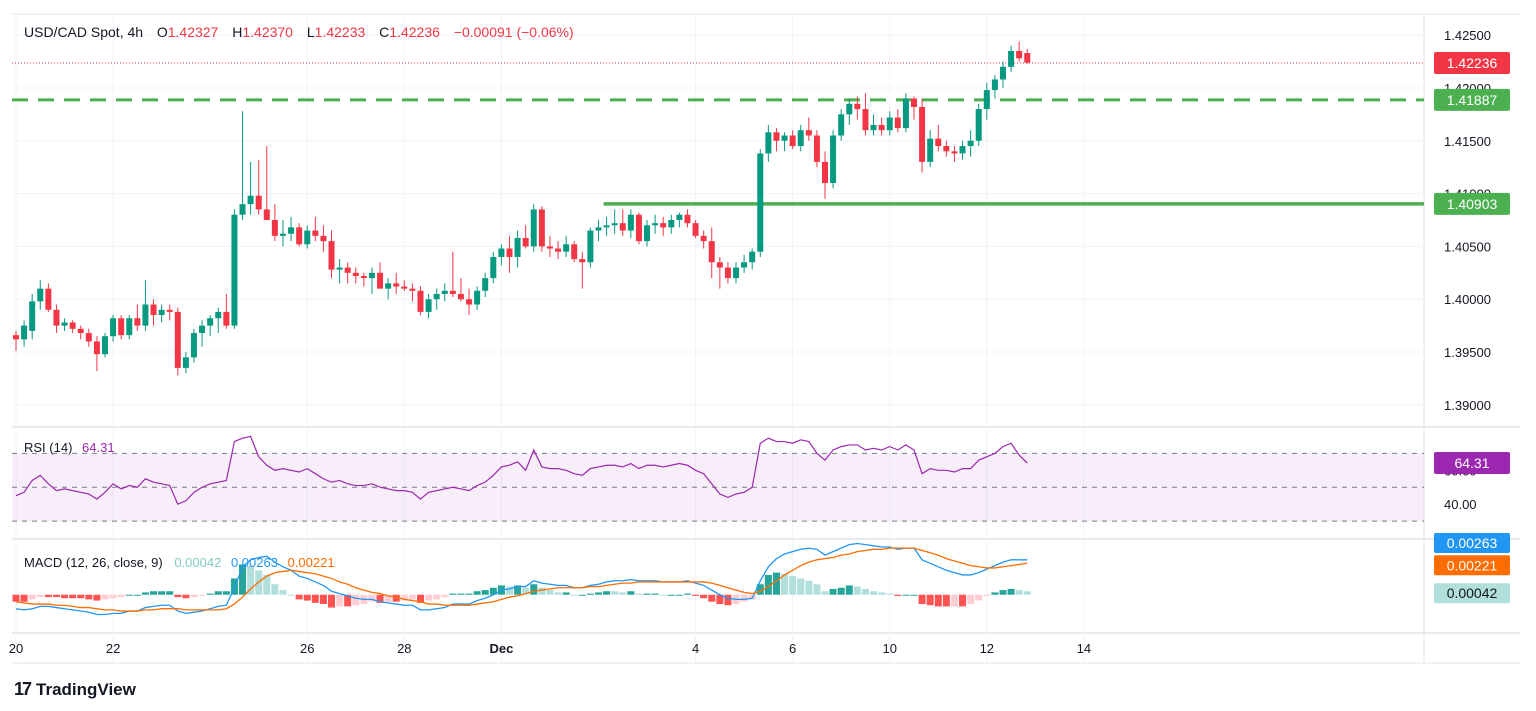  Describe the element at coordinates (267, 32) in the screenshot. I see `high-value: 1.42370` at that location.